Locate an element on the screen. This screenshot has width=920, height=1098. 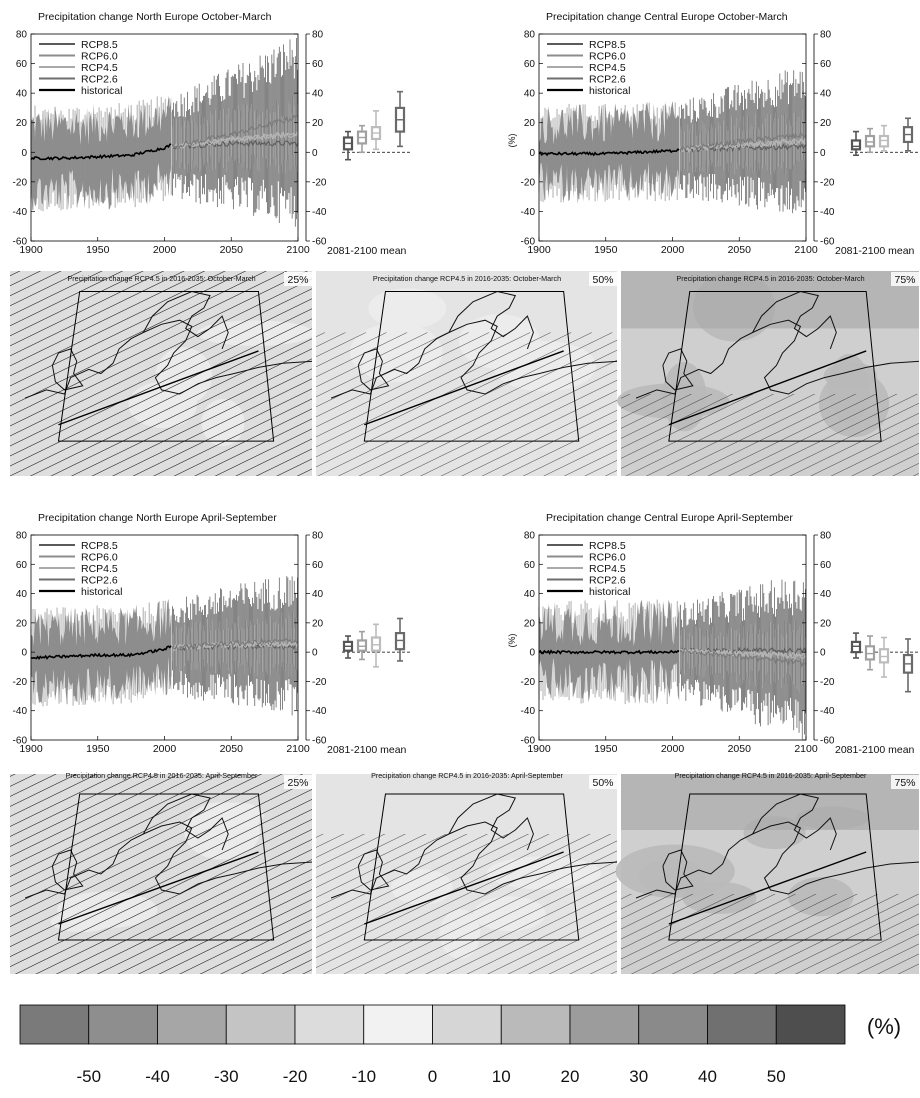
percentile-label: 50% is located at coordinates (602, 280).